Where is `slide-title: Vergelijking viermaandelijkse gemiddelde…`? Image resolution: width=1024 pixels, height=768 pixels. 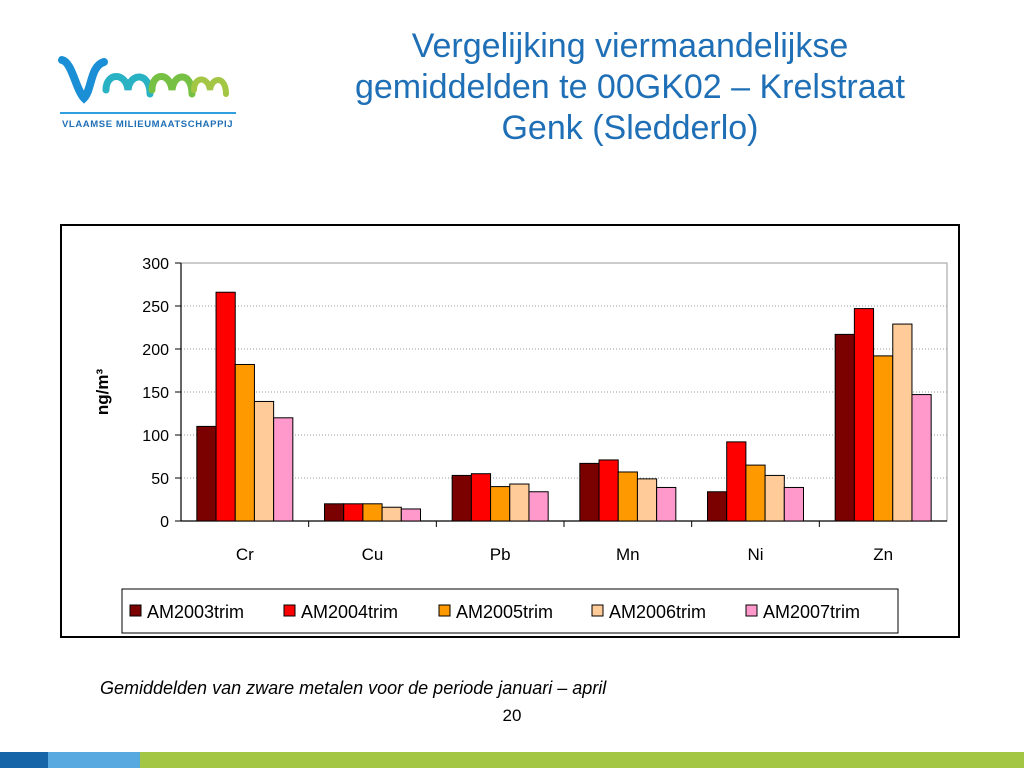 slide-title: Vergelijking viermaandelijkse gemiddelde… is located at coordinates (630, 87).